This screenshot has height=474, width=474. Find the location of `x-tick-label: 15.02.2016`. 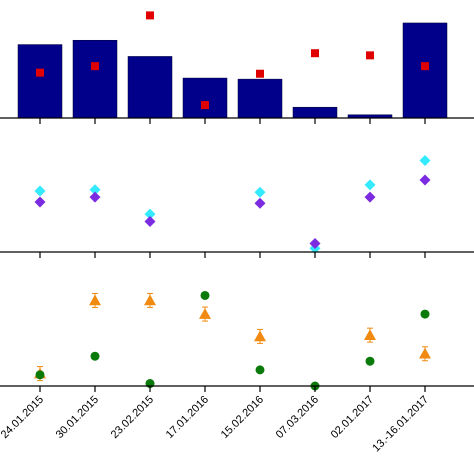

x-tick-label: 15.02.2016 is located at coordinates (242, 417).